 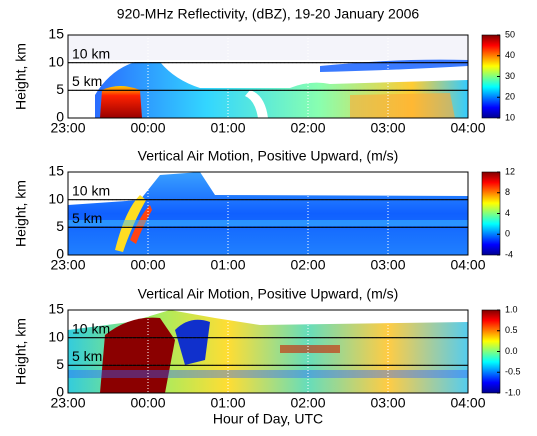 I want to click on colorbar-tick-label: 12, so click(x=510, y=171).